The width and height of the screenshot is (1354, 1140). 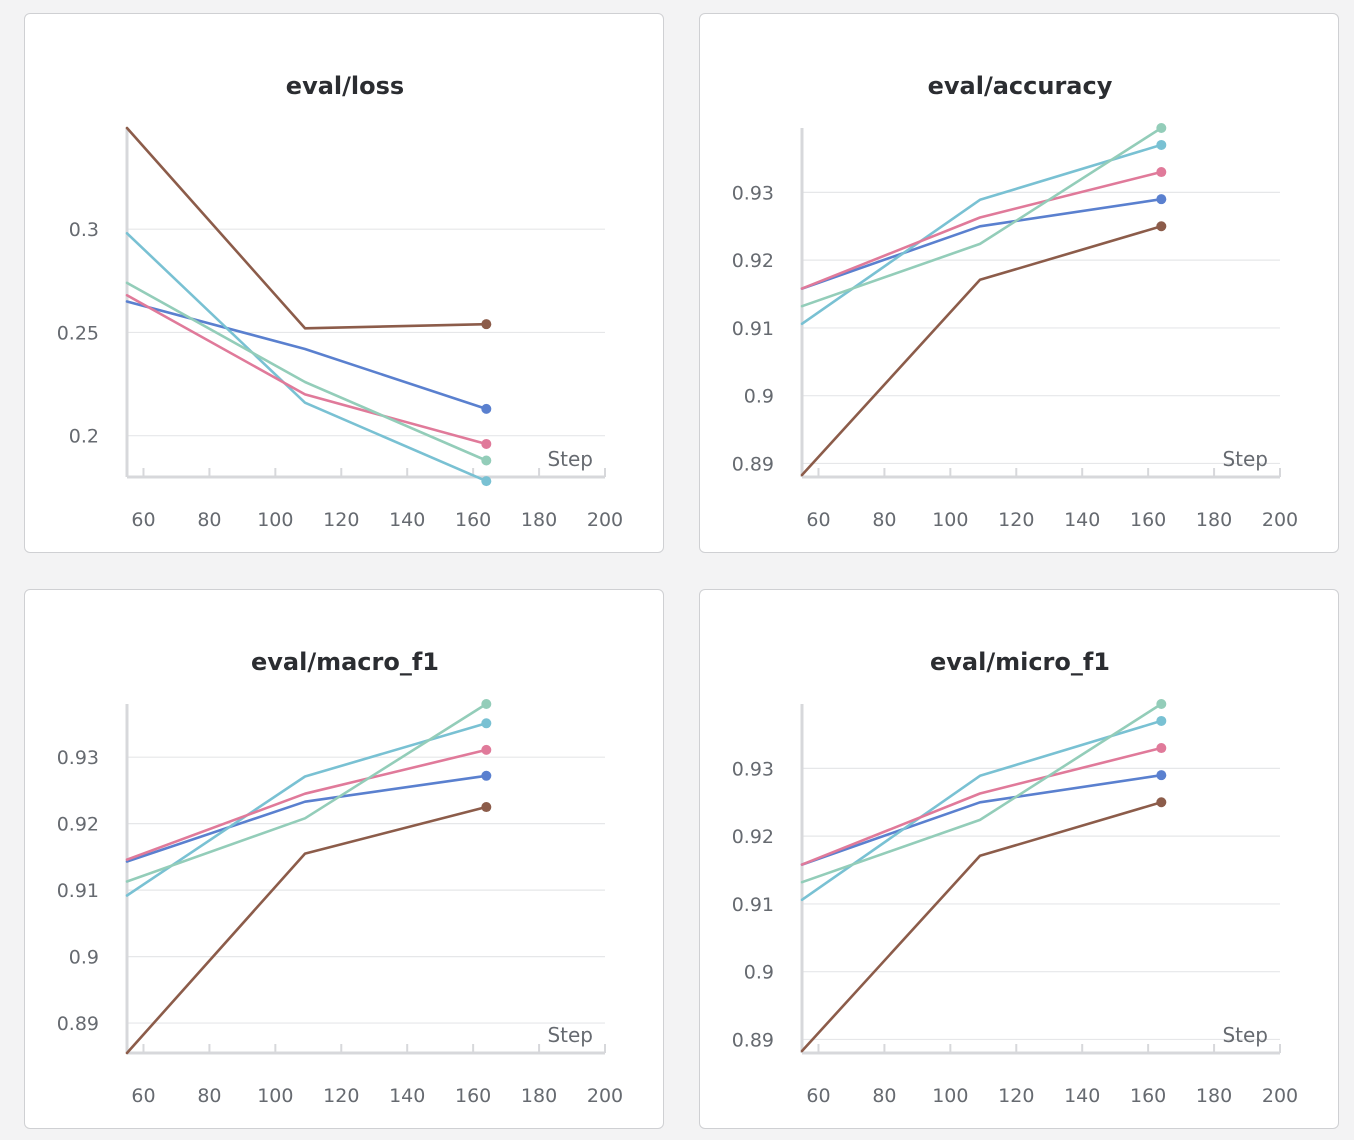 I want to click on chart-title: eval/accuracy, so click(x=1020, y=86).